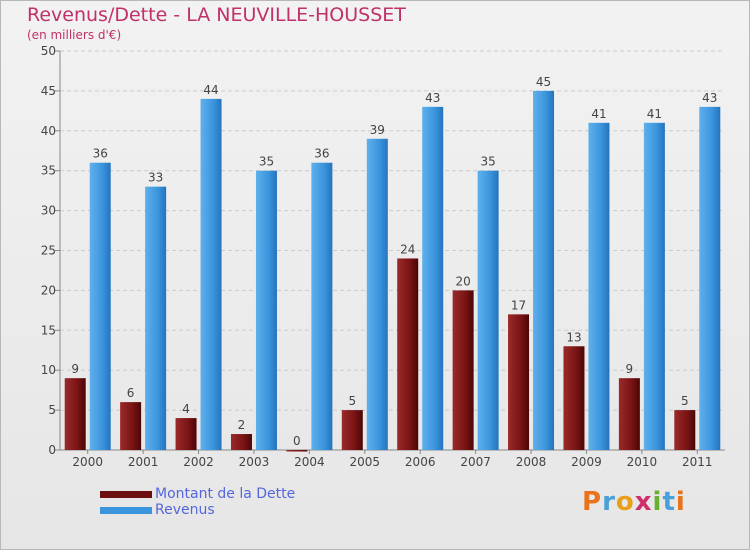  I want to click on x-tick-label: 2001, so click(143, 462).